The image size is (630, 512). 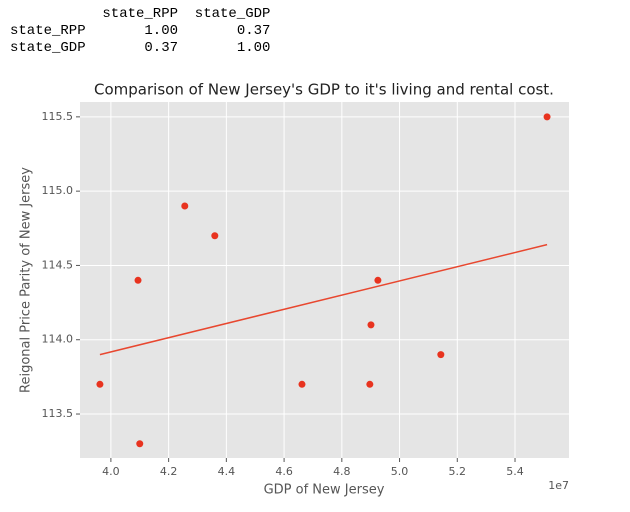 I want to click on x-offset-label: 1e7, so click(x=558, y=485).